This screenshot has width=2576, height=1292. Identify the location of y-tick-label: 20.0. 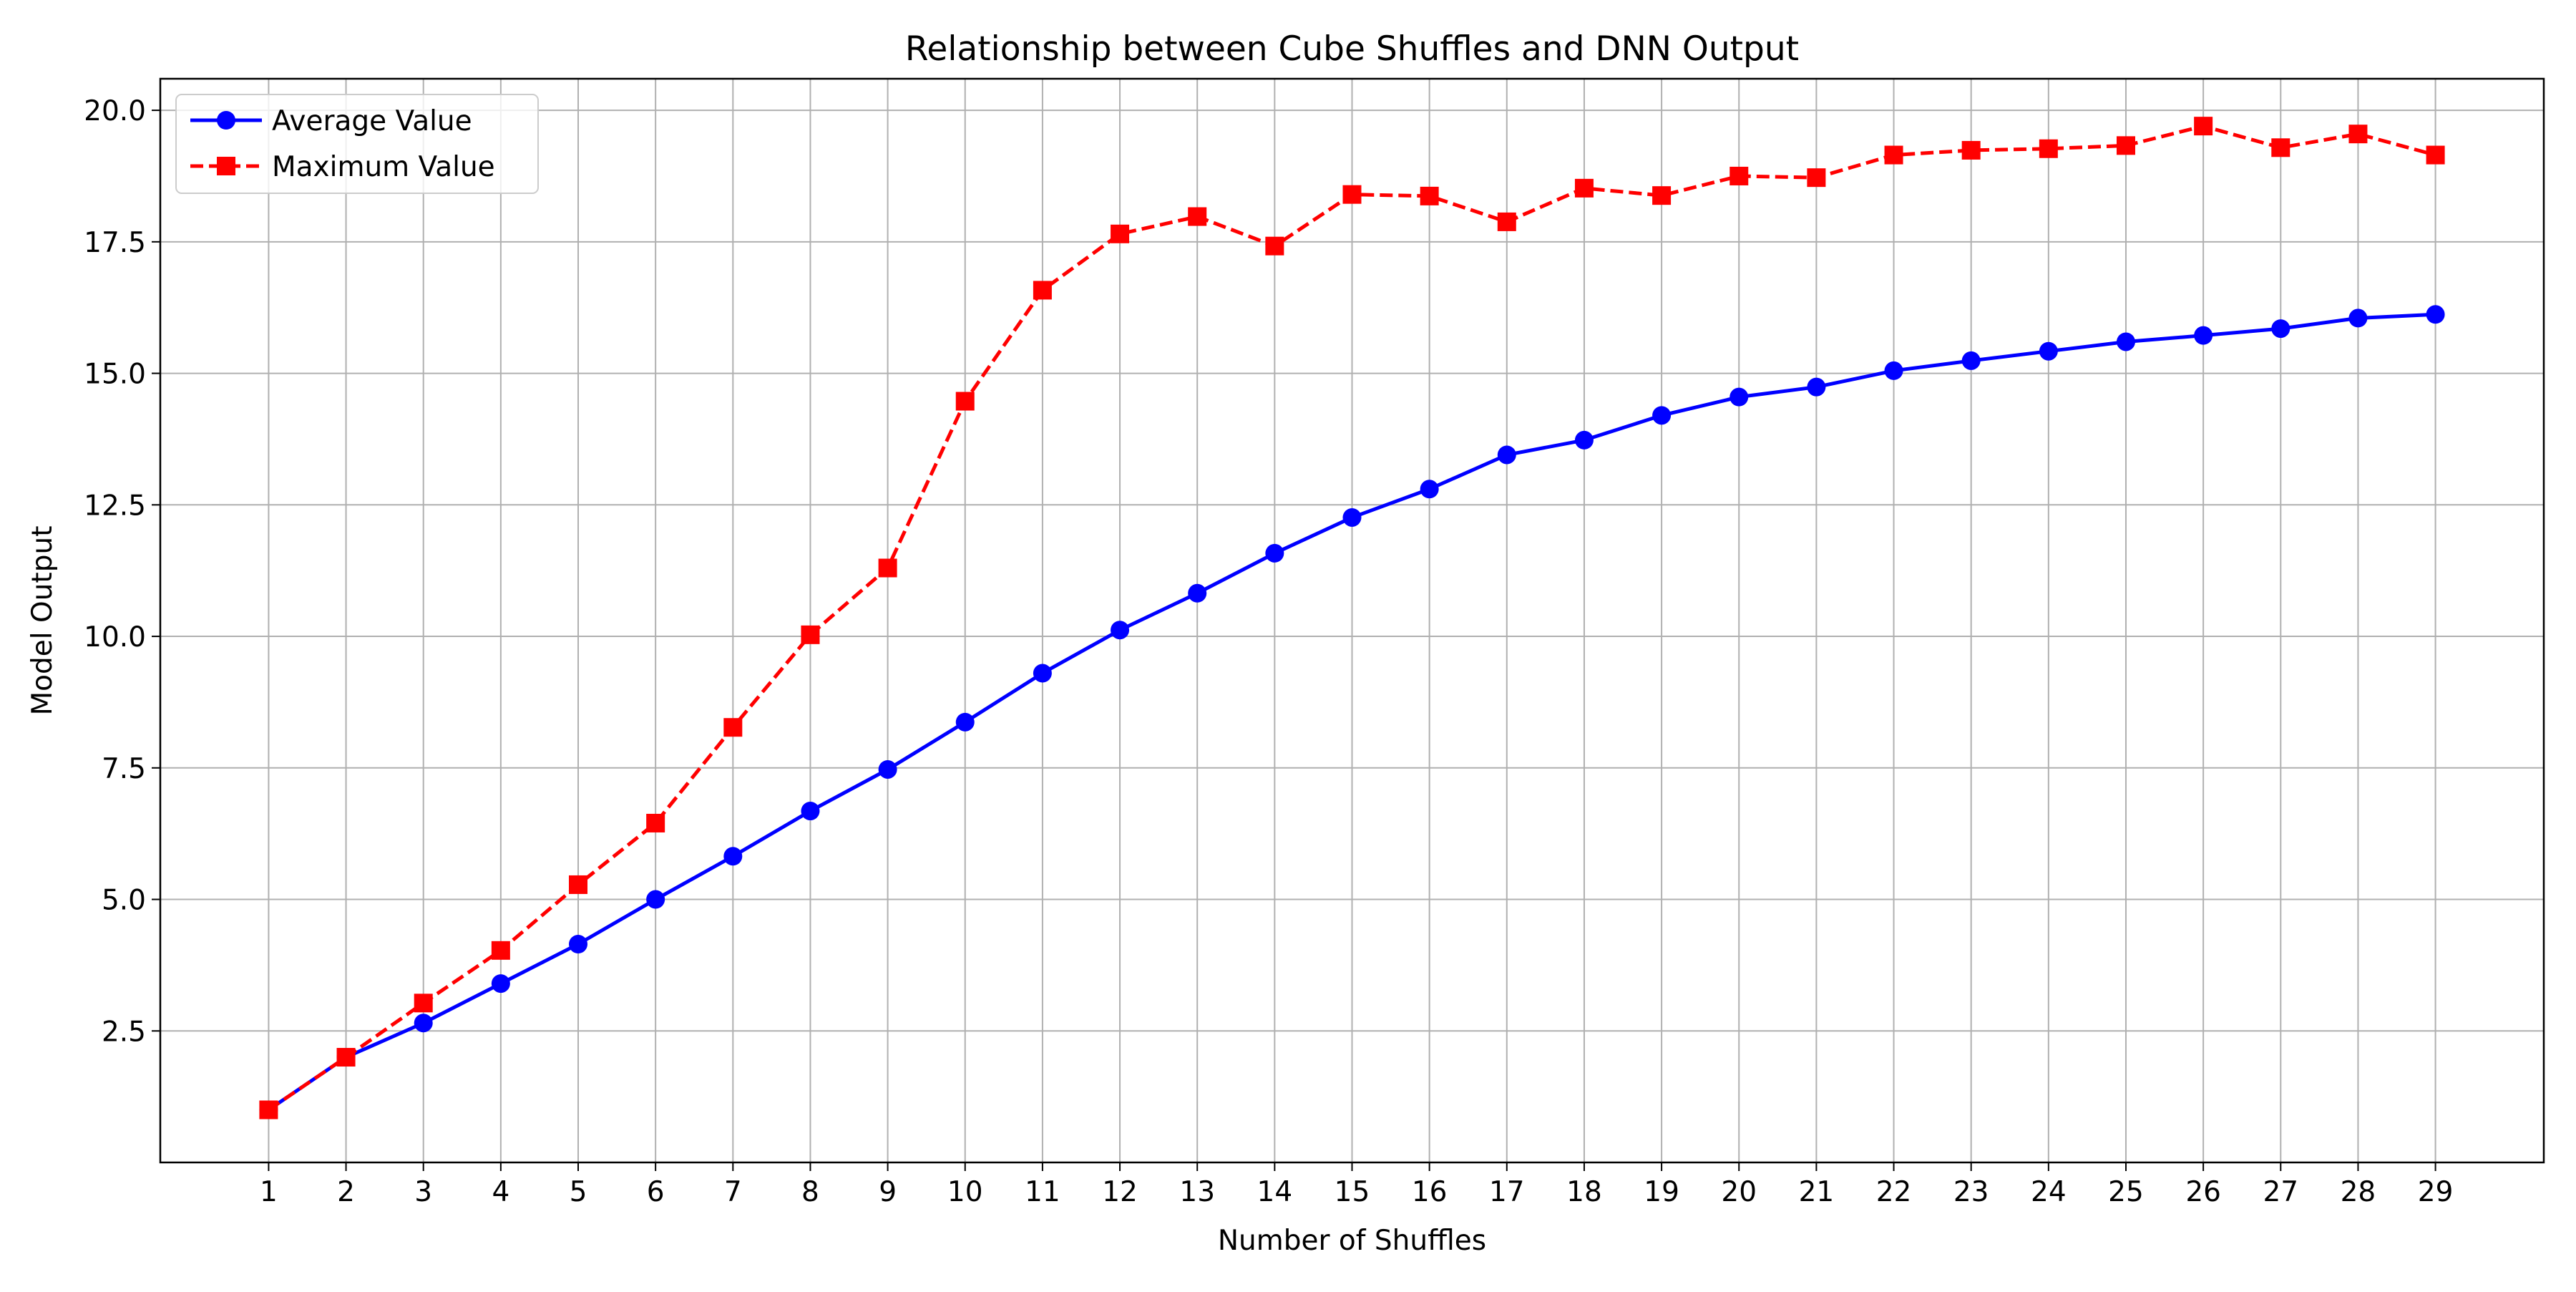
(115, 111).